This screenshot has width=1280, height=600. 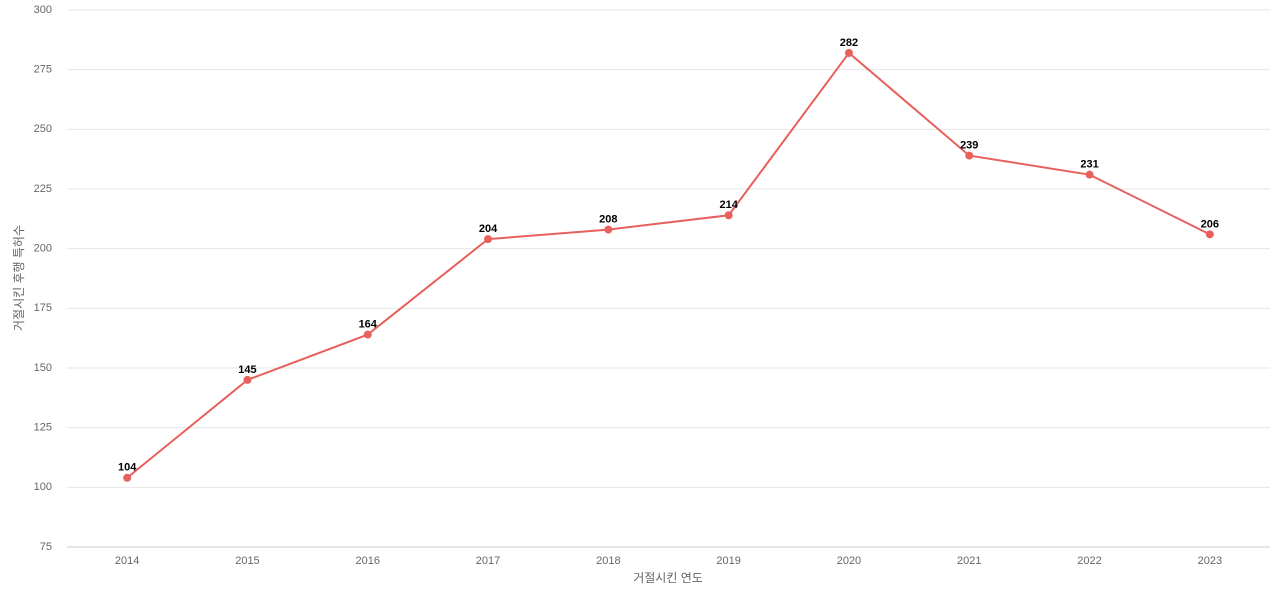 I want to click on value-label: 239, so click(x=969, y=145).